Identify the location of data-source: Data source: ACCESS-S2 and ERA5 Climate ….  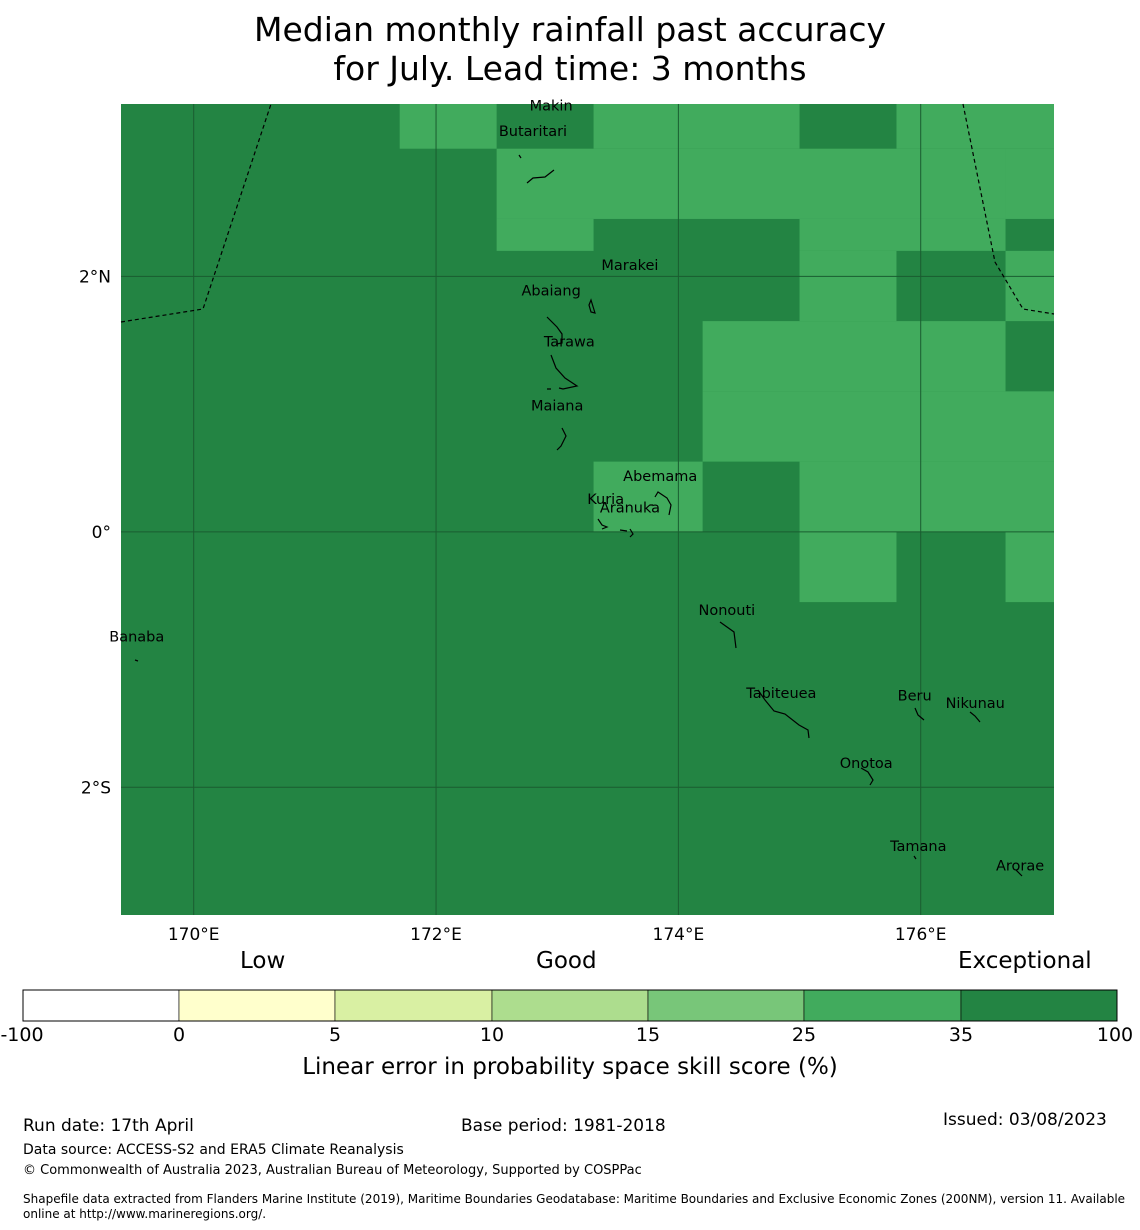
(213, 1150).